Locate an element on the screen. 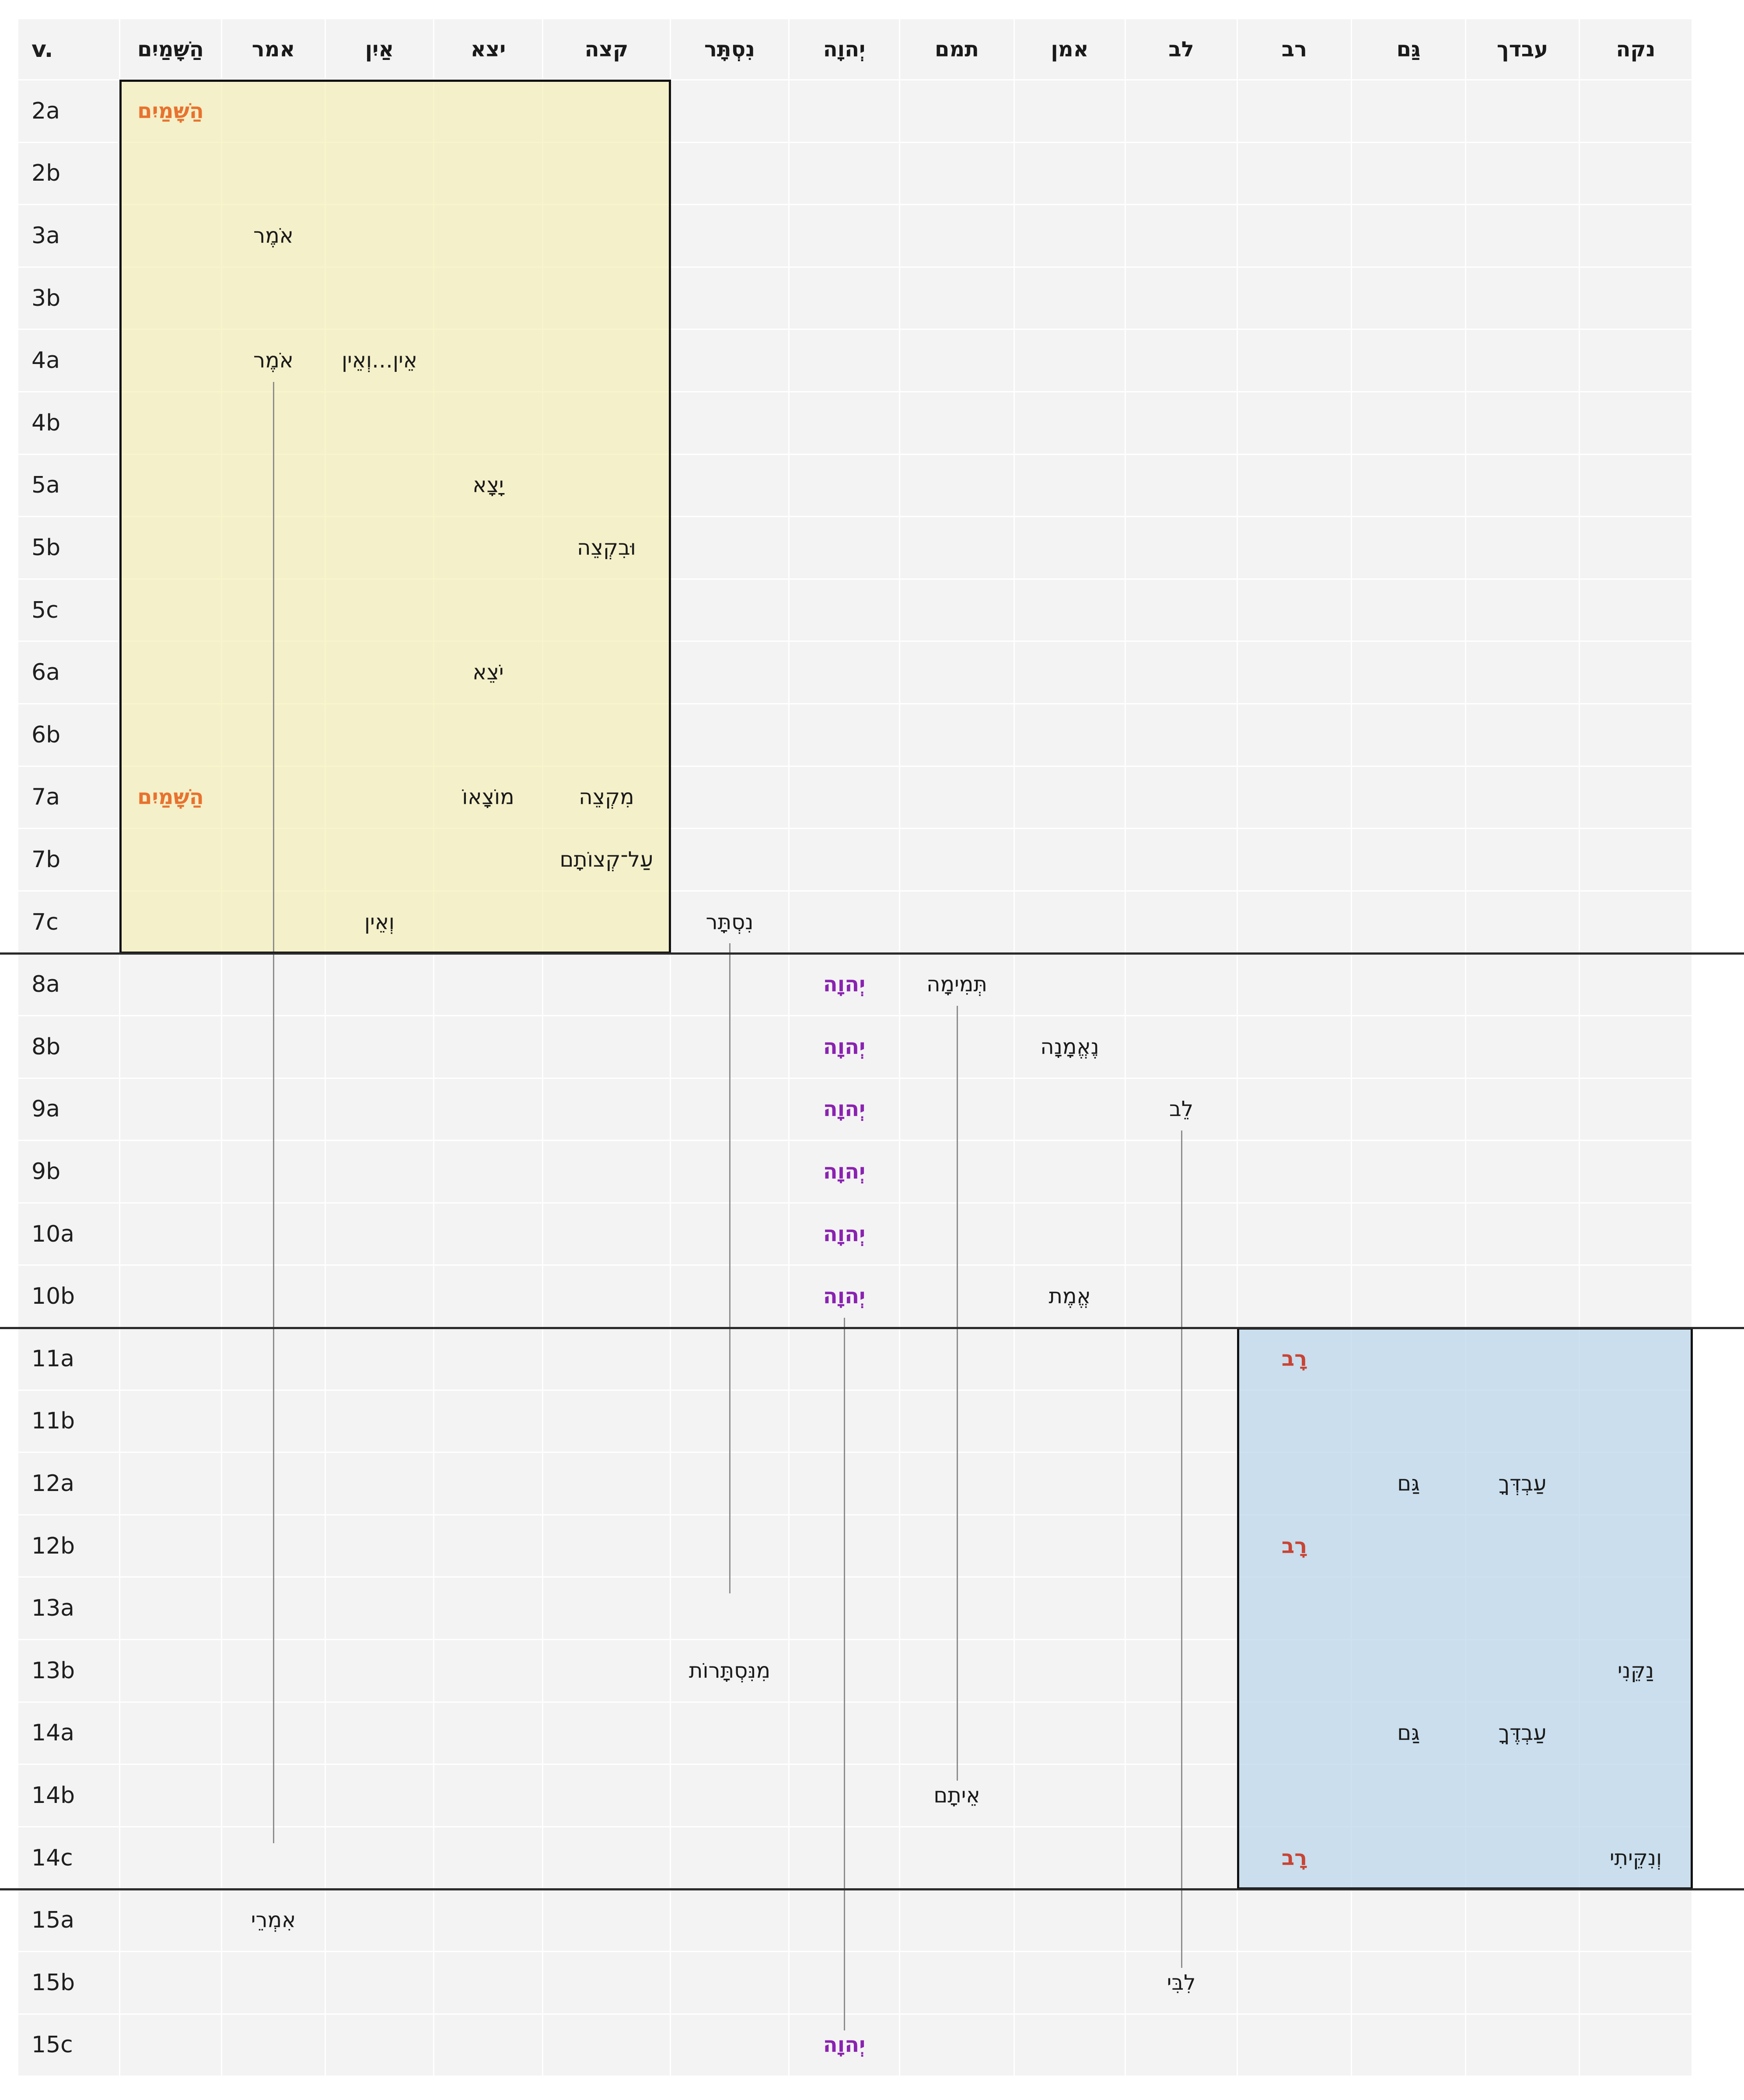 This screenshot has height=2100, width=1744. word-occurrence: הַשָּׁמַיִם is located at coordinates (170, 110).